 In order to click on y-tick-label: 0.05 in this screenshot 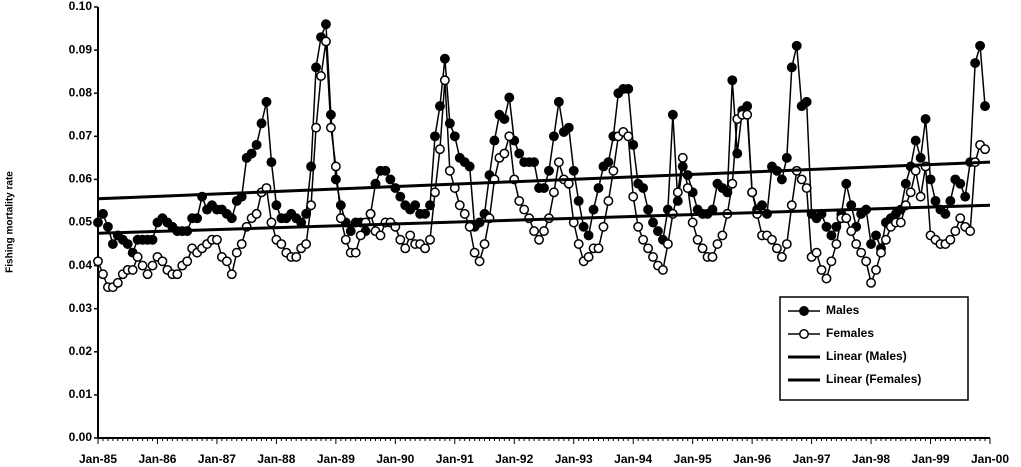, I will do `click(81, 222)`.